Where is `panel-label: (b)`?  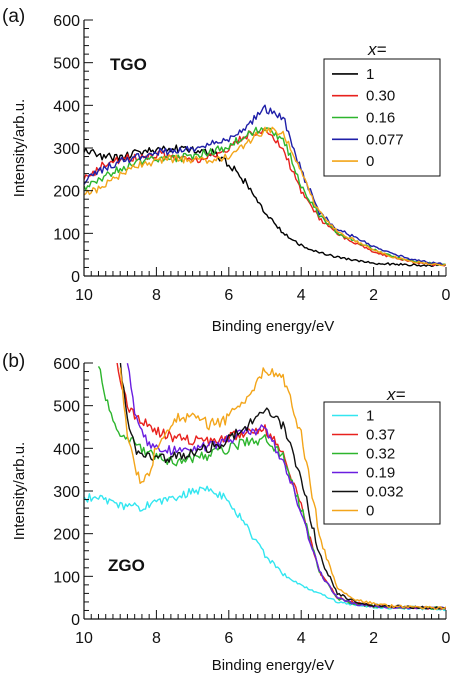 panel-label: (b) is located at coordinates (13, 361).